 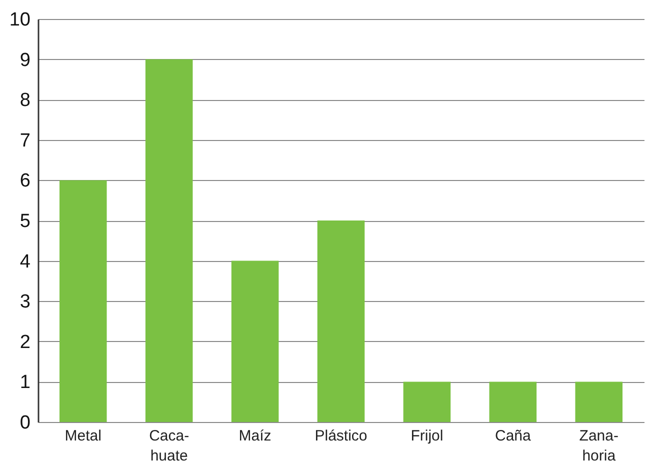 What do you see at coordinates (83, 436) in the screenshot?
I see `x-tick-label: Metal` at bounding box center [83, 436].